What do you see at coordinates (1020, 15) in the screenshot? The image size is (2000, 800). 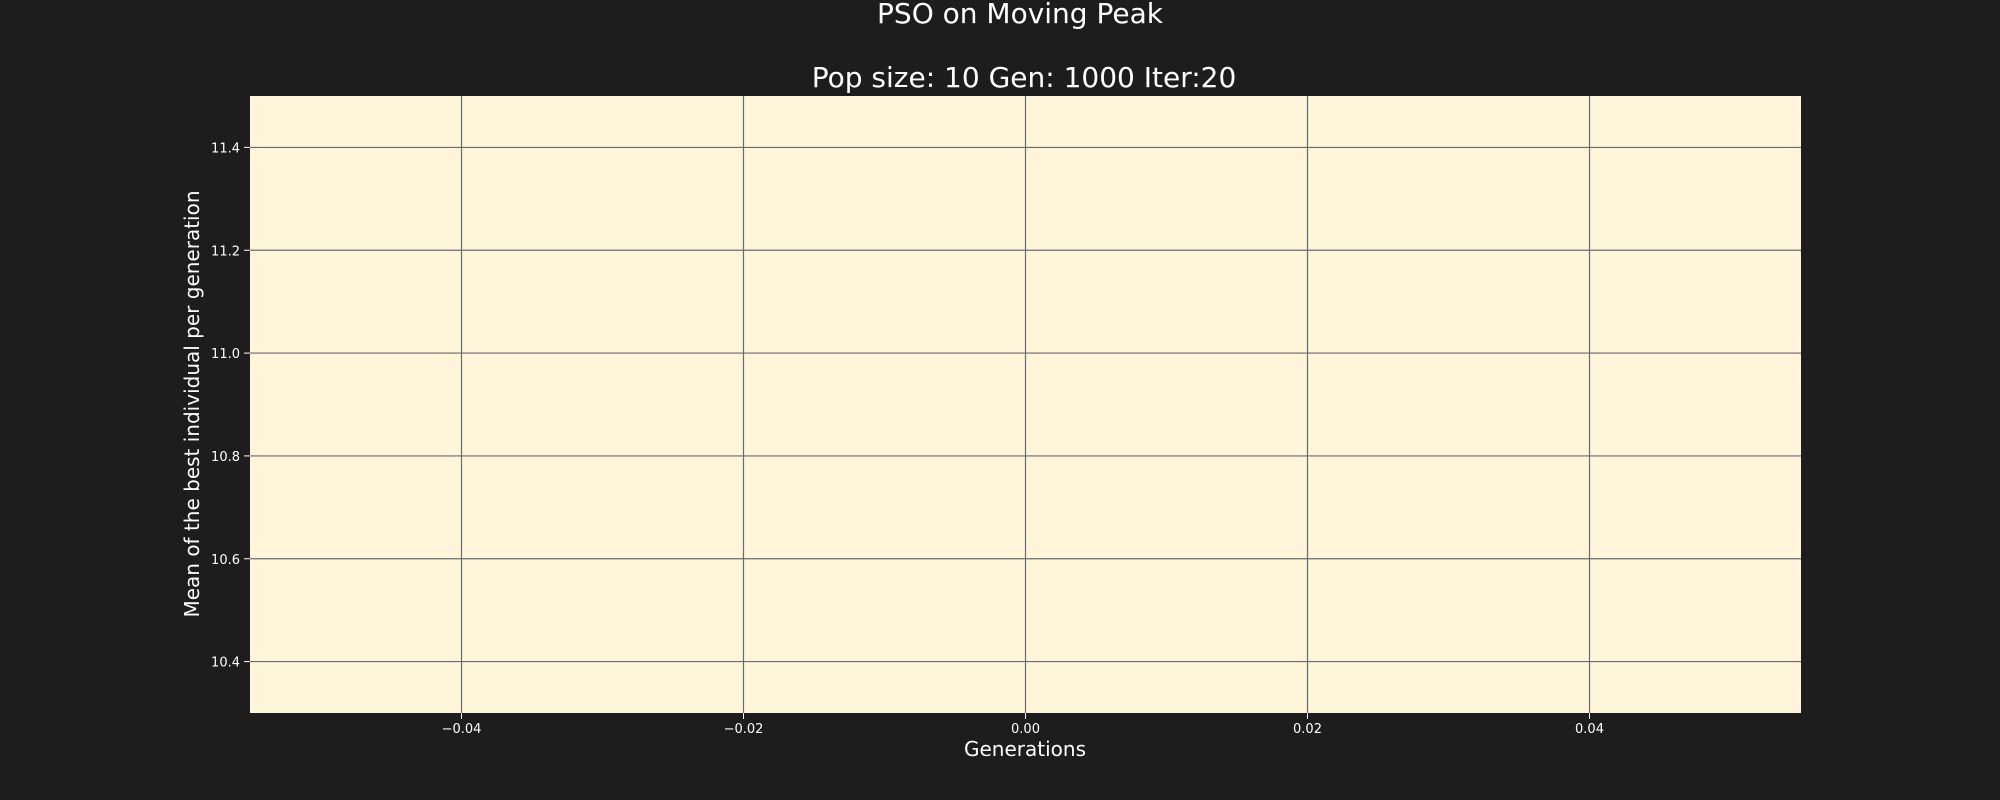 I see `chart-title: PSO on Moving Peak` at bounding box center [1020, 15].